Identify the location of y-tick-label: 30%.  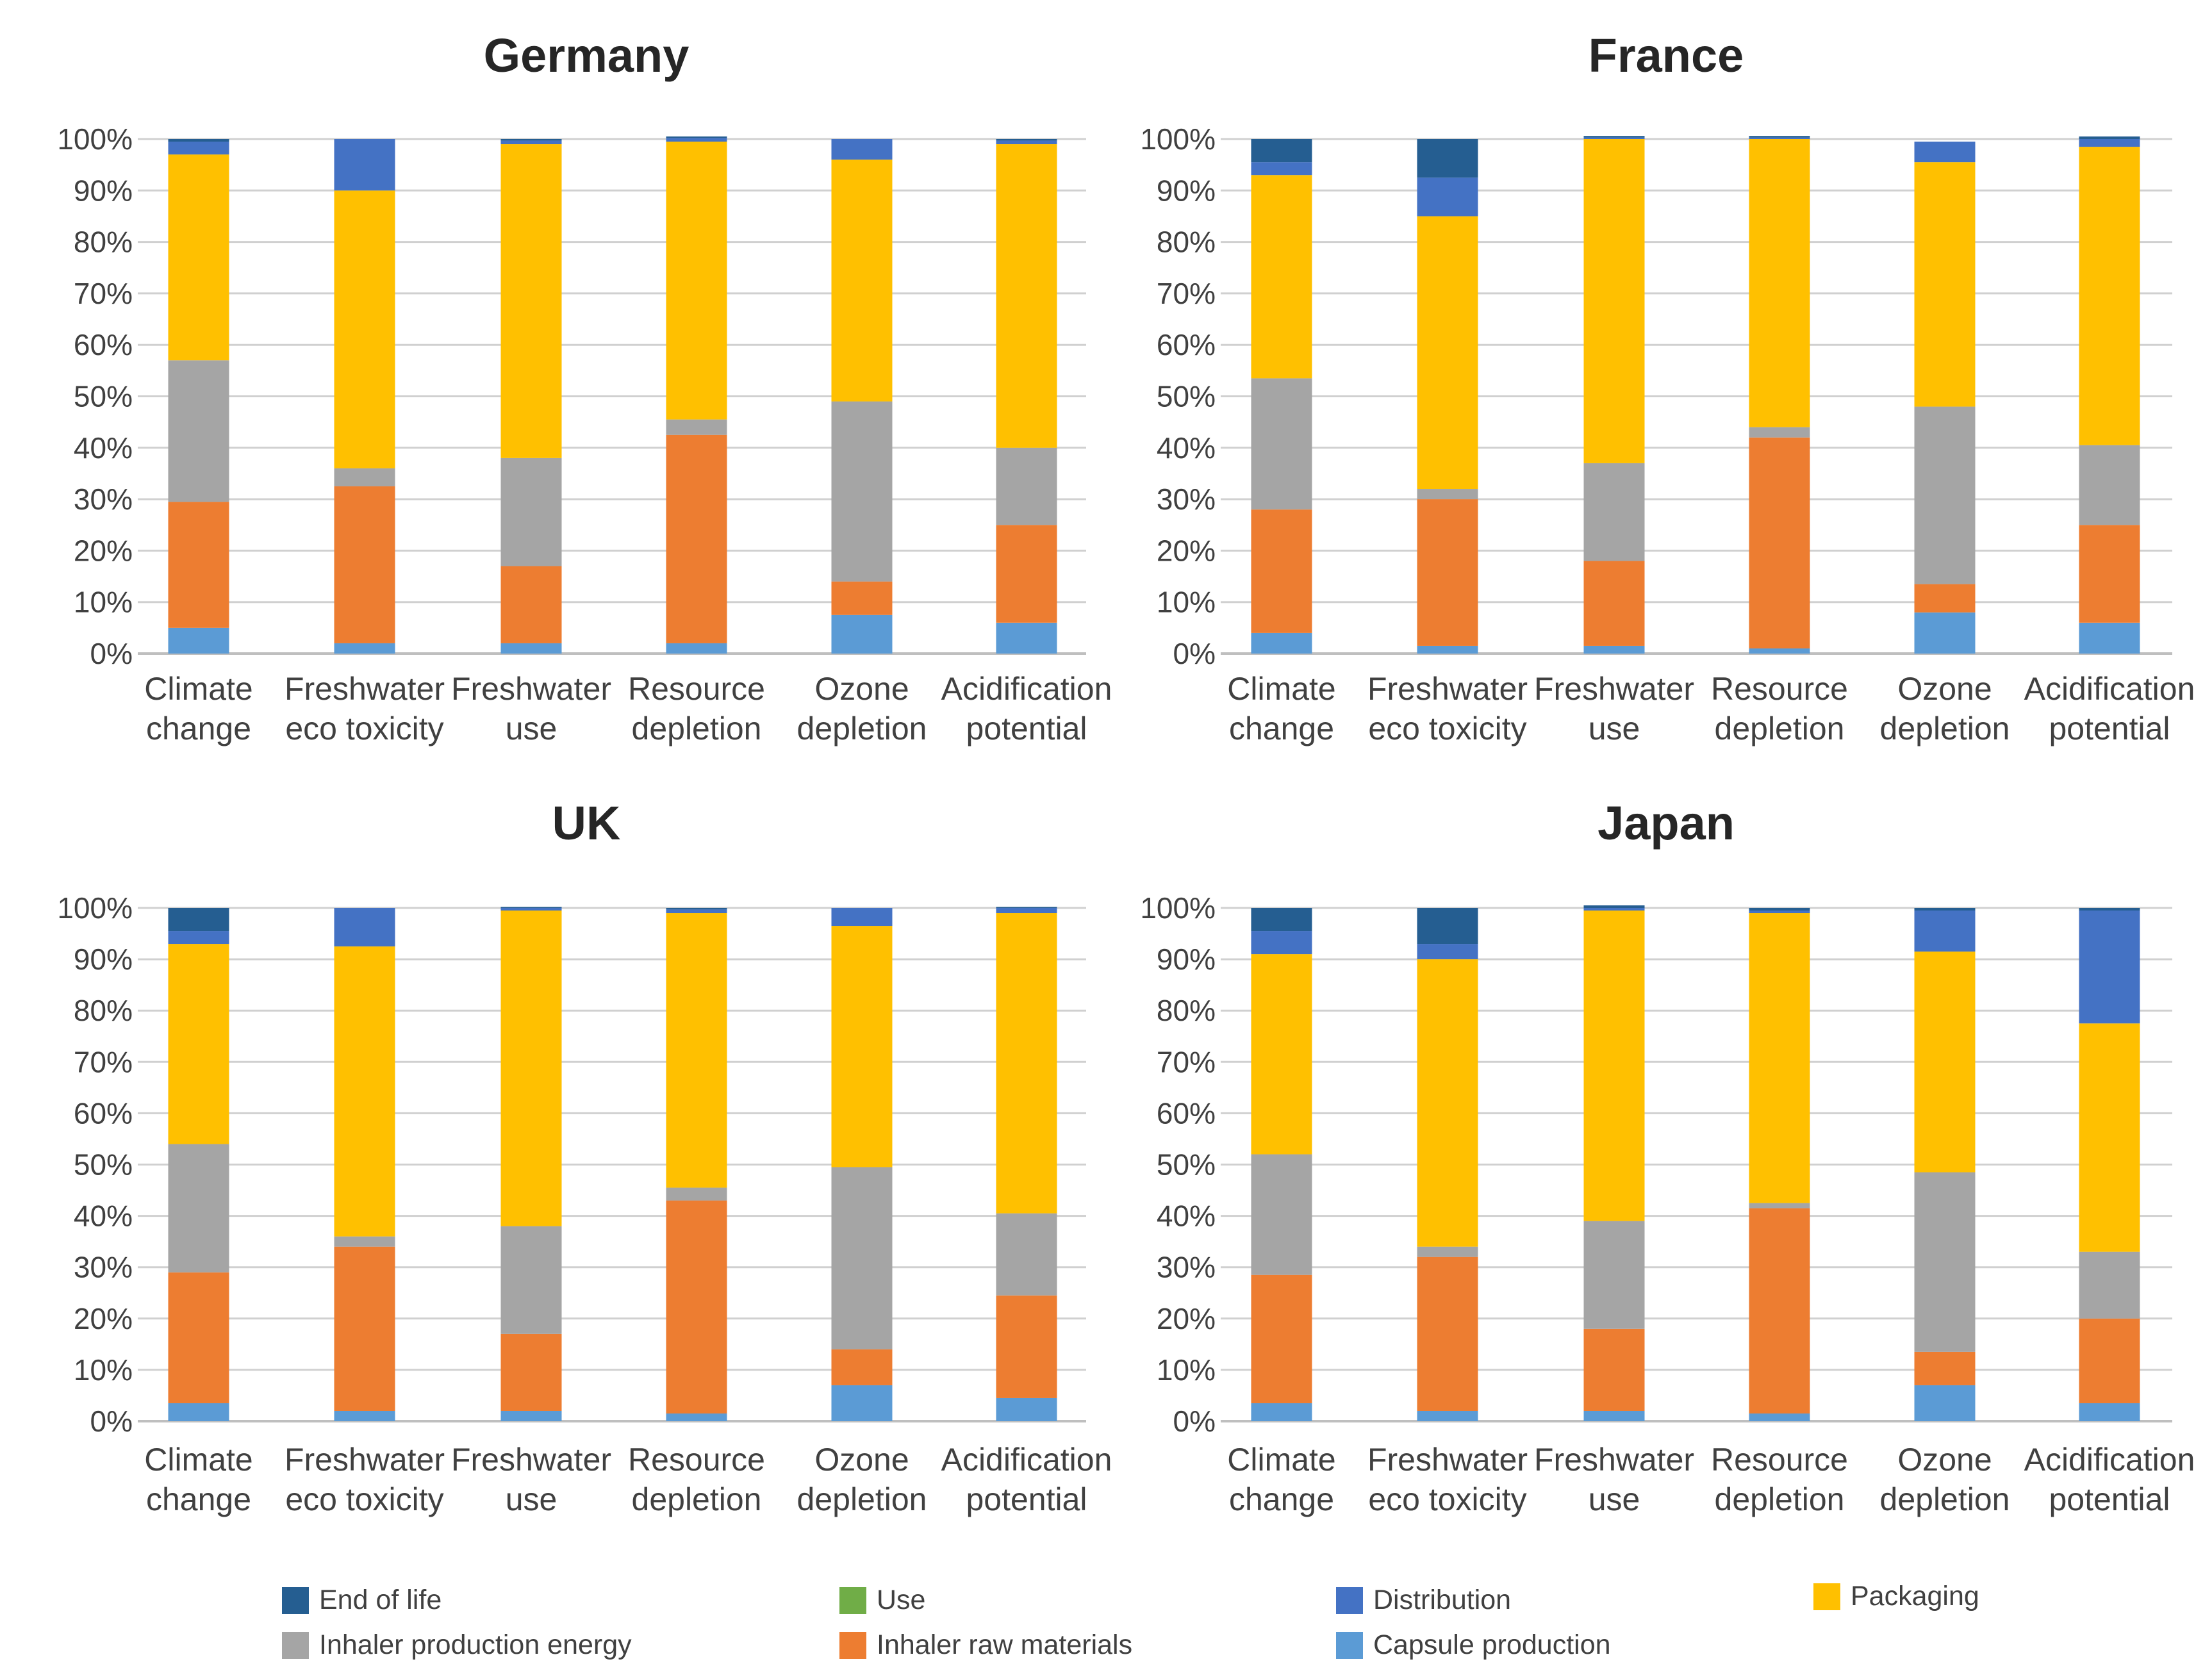
(1186, 1267).